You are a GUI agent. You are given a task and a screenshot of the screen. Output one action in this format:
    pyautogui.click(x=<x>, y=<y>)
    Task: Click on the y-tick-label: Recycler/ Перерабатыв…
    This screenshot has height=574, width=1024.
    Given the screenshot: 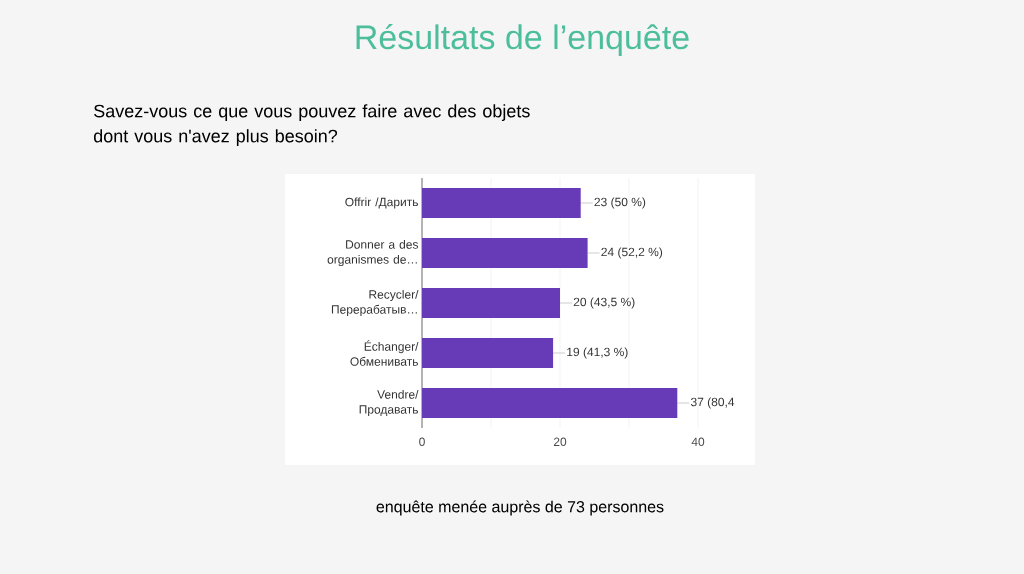 What is the action you would take?
    pyautogui.click(x=375, y=303)
    